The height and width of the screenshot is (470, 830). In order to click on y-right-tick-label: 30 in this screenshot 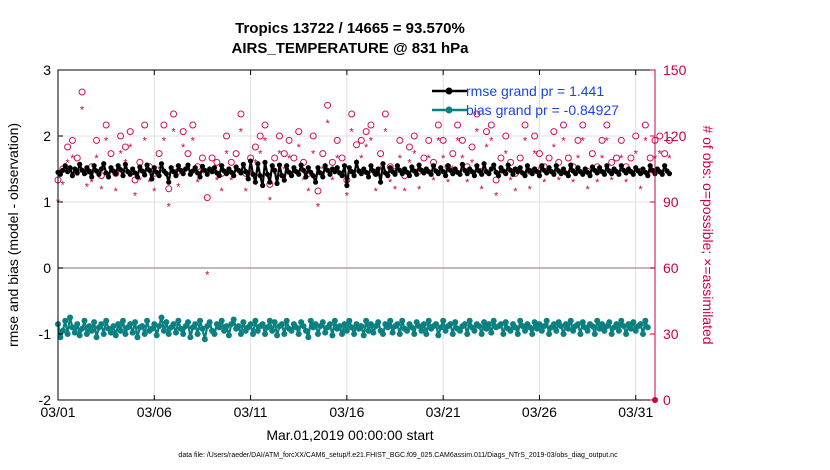, I will do `click(671, 334)`.